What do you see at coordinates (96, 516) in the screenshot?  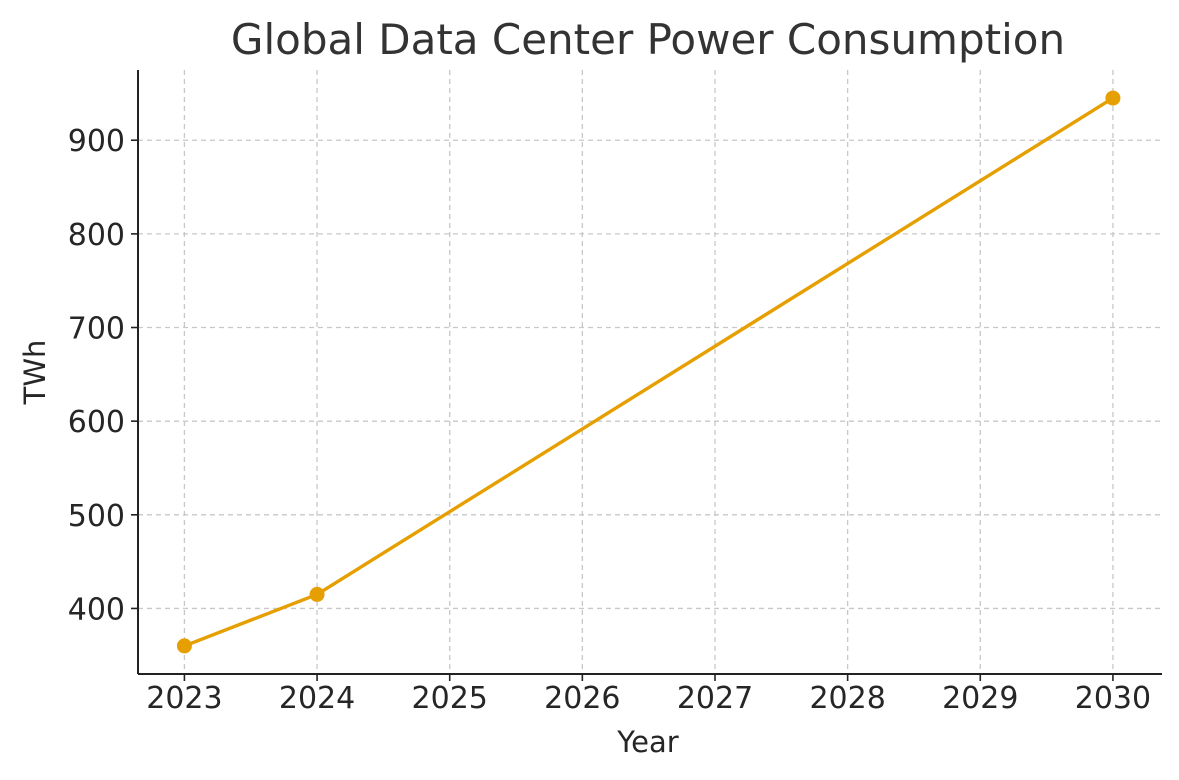 I see `y-tick-label: 500` at bounding box center [96, 516].